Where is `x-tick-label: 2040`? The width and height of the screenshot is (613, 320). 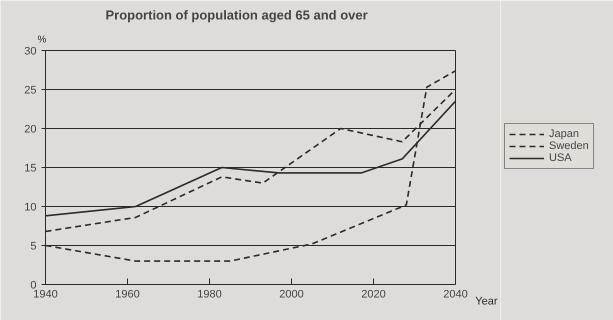 x-tick-label: 2040 is located at coordinates (455, 294).